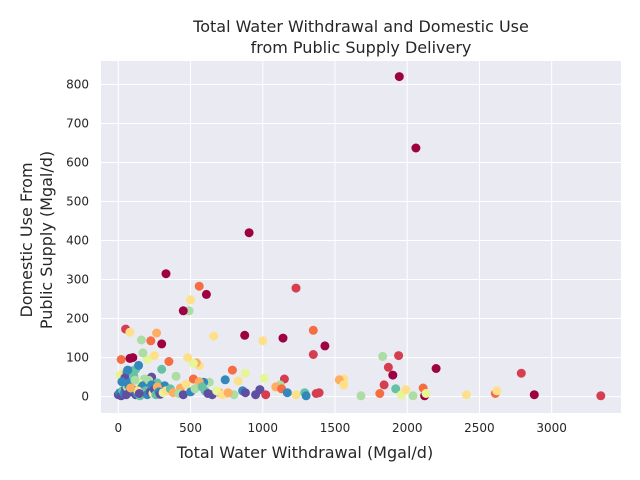  I want to click on x-tick-label: 1500, so click(335, 428).